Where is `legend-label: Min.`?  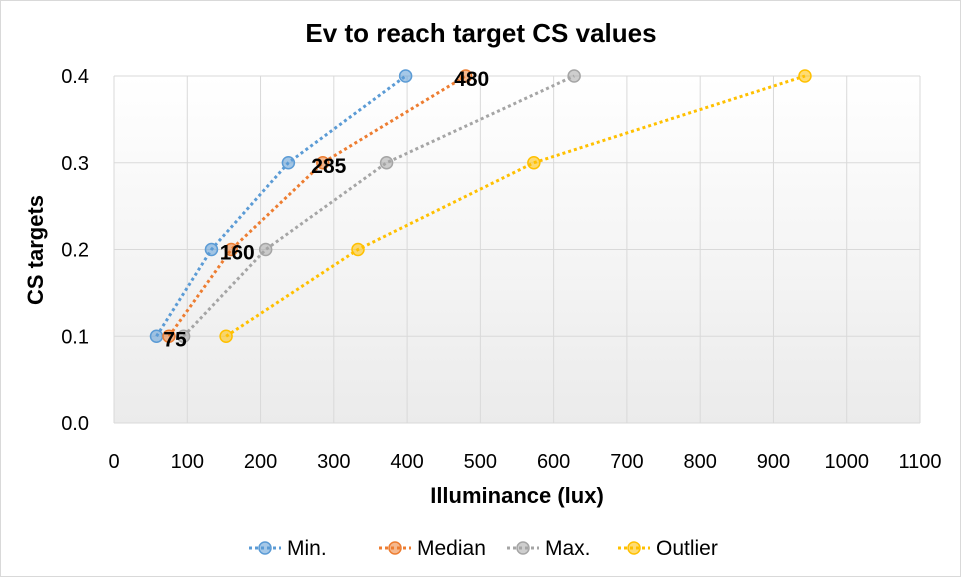 legend-label: Min. is located at coordinates (307, 548).